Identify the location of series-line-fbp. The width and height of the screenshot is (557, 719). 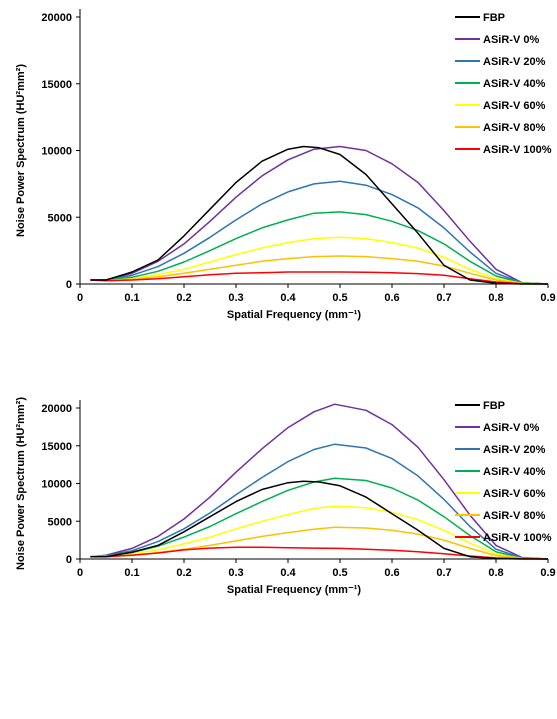
(319, 520).